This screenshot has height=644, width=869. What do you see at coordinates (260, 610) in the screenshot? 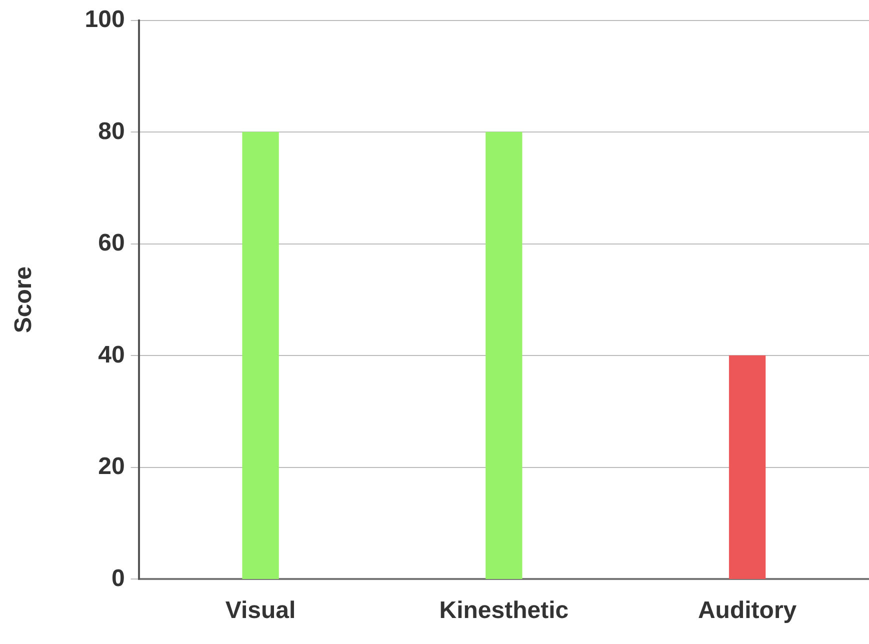
I see `x-tick-label: Visual` at bounding box center [260, 610].